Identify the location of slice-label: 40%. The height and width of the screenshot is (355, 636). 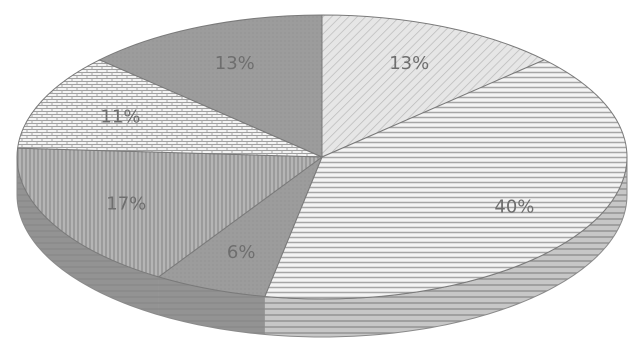
(514, 206).